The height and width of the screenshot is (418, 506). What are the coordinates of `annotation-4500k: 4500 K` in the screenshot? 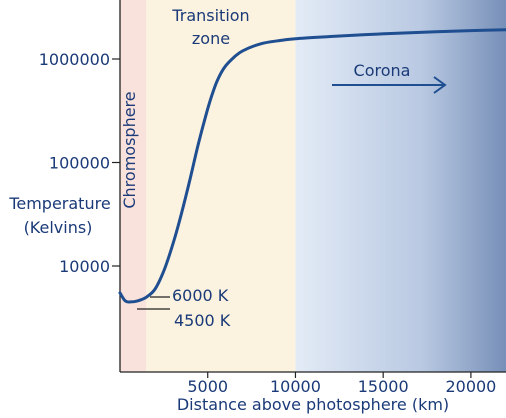 It's located at (202, 320).